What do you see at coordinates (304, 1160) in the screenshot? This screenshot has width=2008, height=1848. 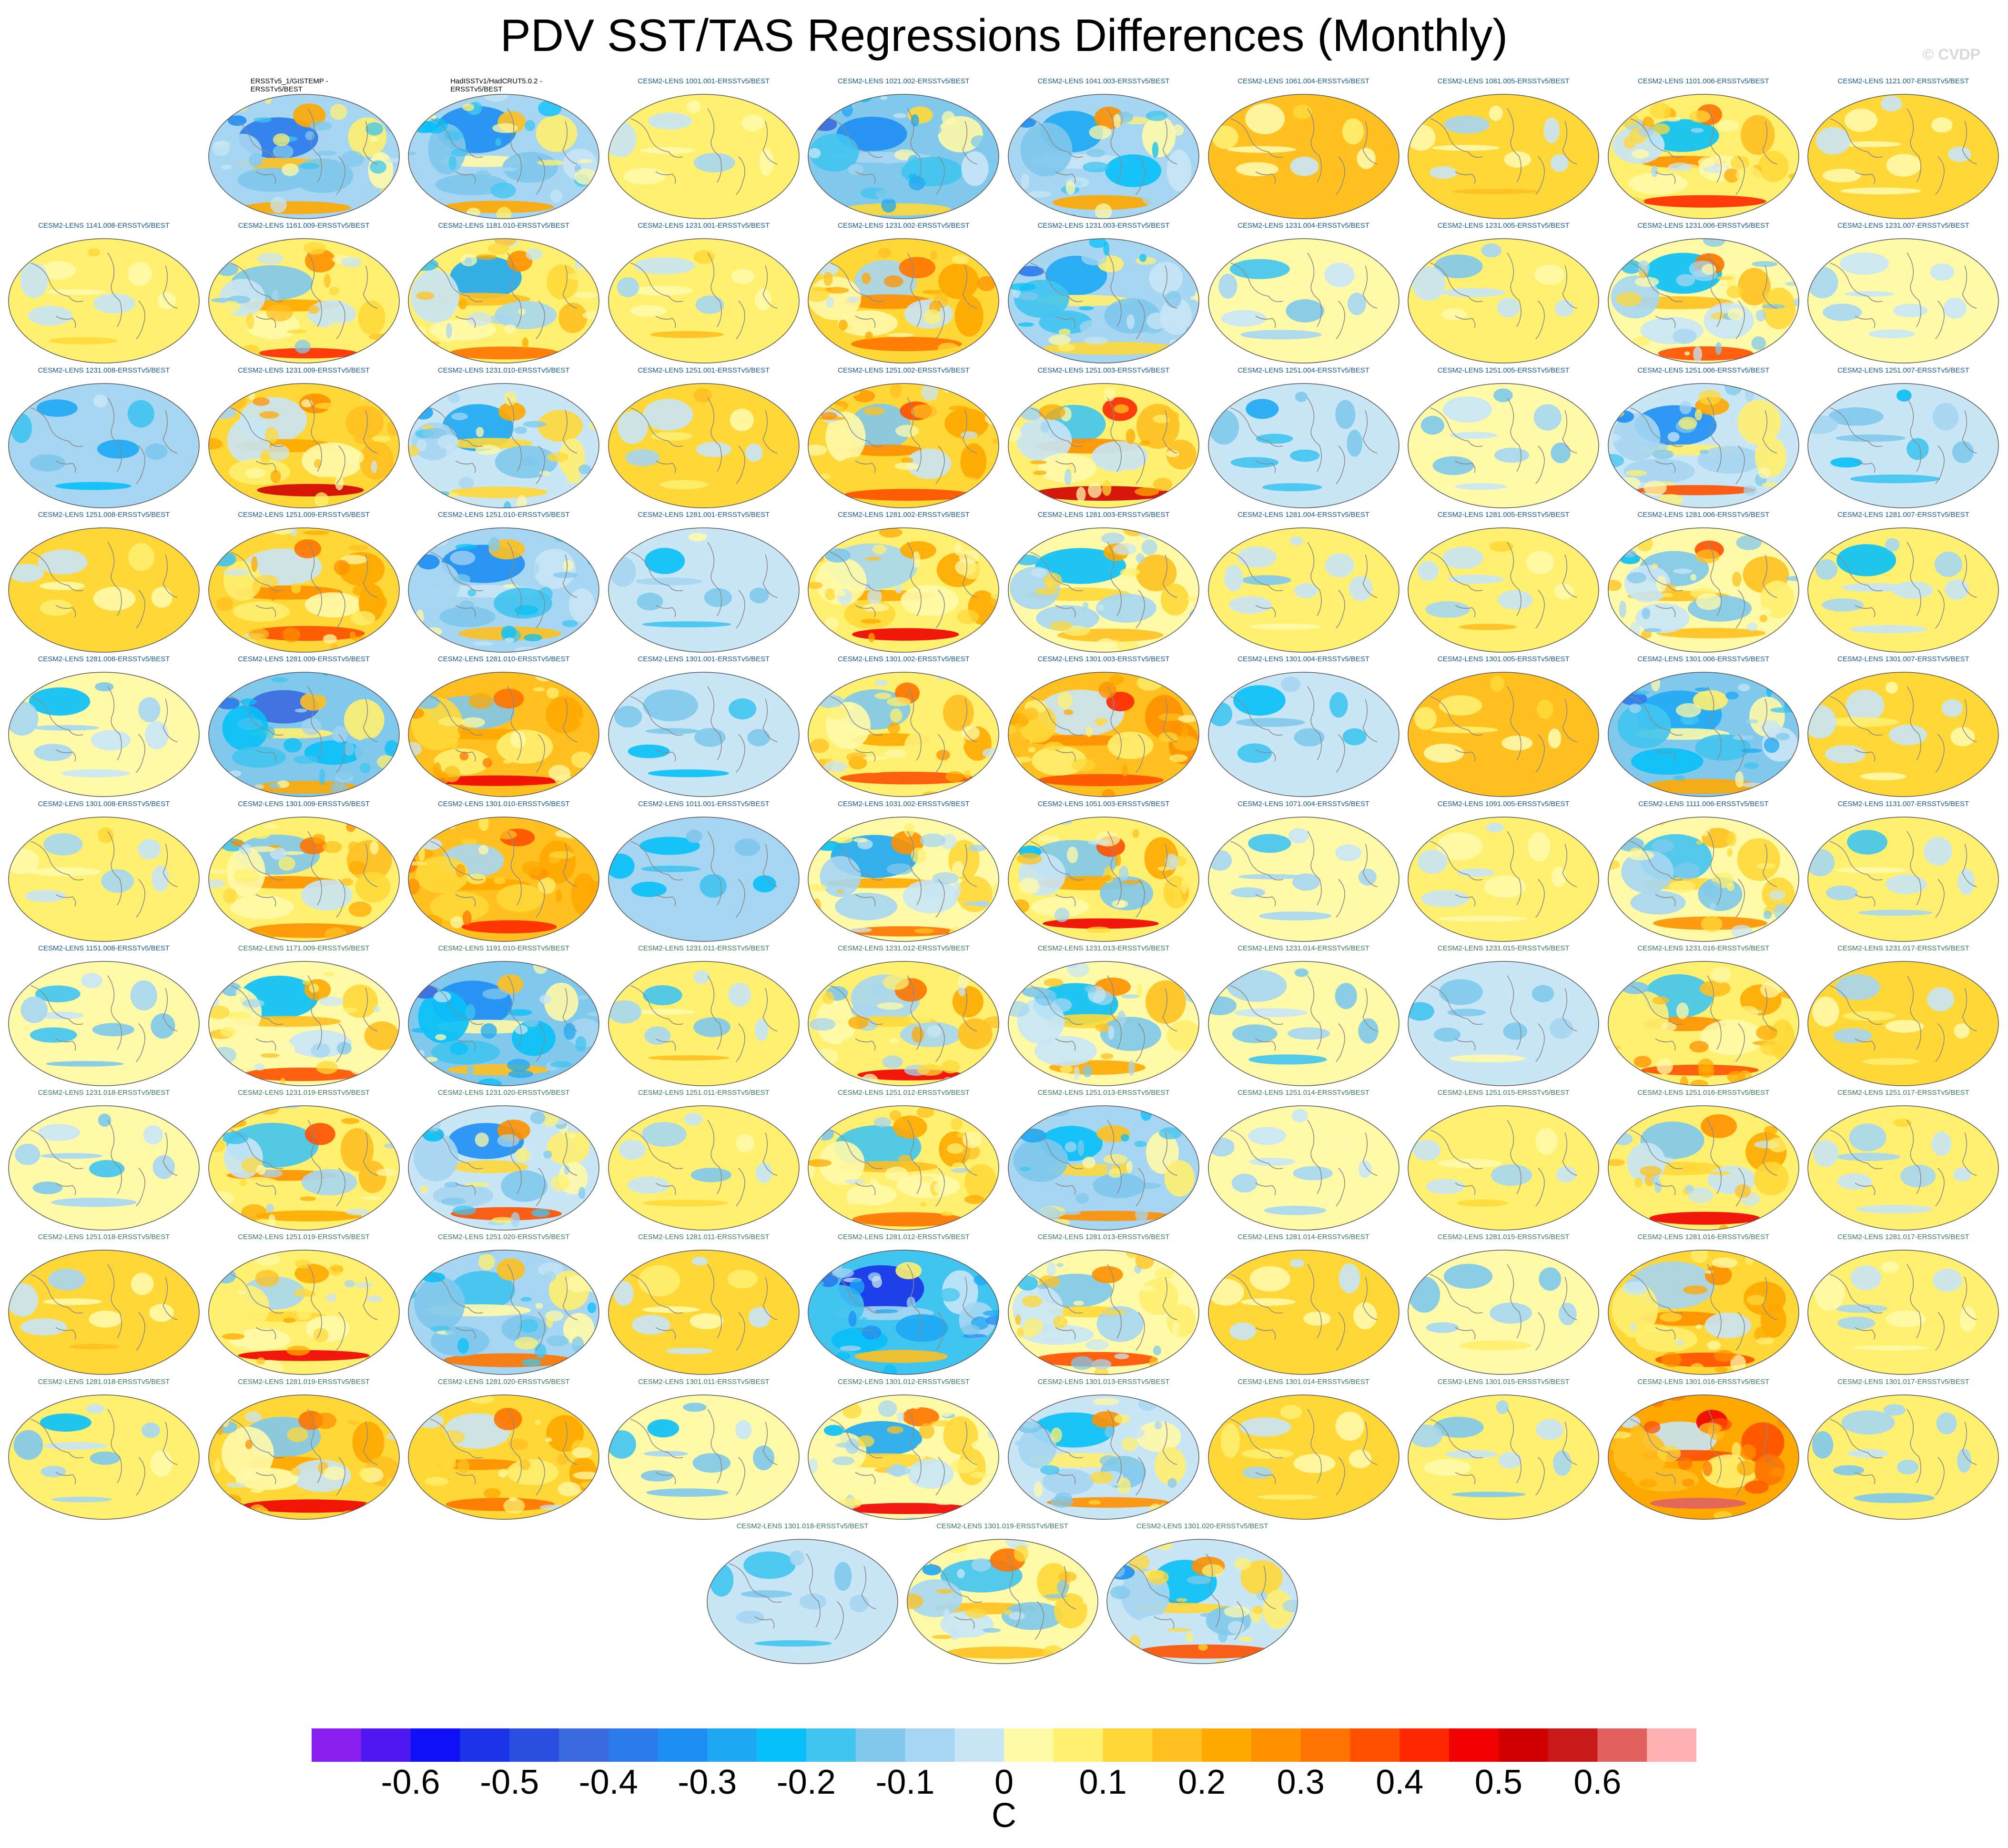 I see `map-panel: CESM2-LENS 1231.019-ERSSTv5/BEST` at bounding box center [304, 1160].